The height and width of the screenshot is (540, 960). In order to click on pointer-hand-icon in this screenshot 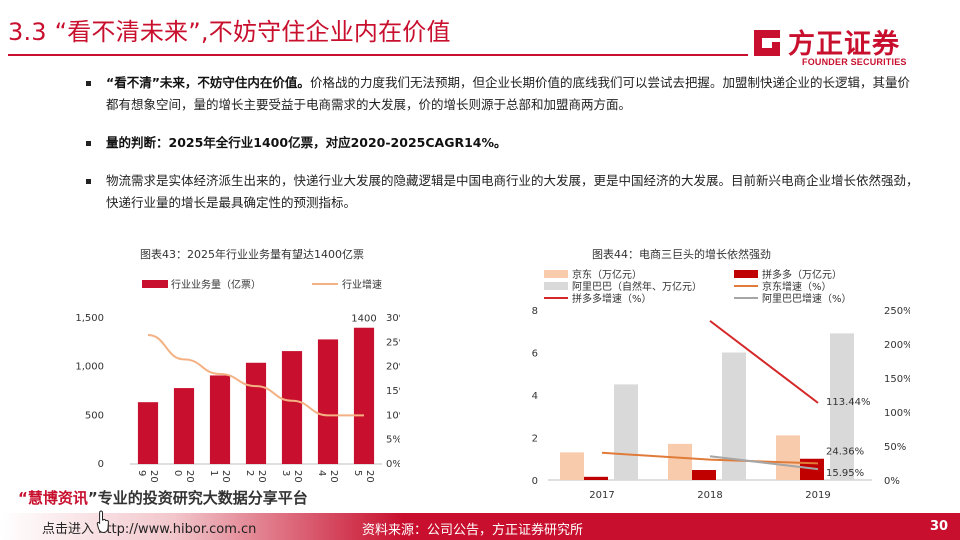, I will do `click(102, 522)`.